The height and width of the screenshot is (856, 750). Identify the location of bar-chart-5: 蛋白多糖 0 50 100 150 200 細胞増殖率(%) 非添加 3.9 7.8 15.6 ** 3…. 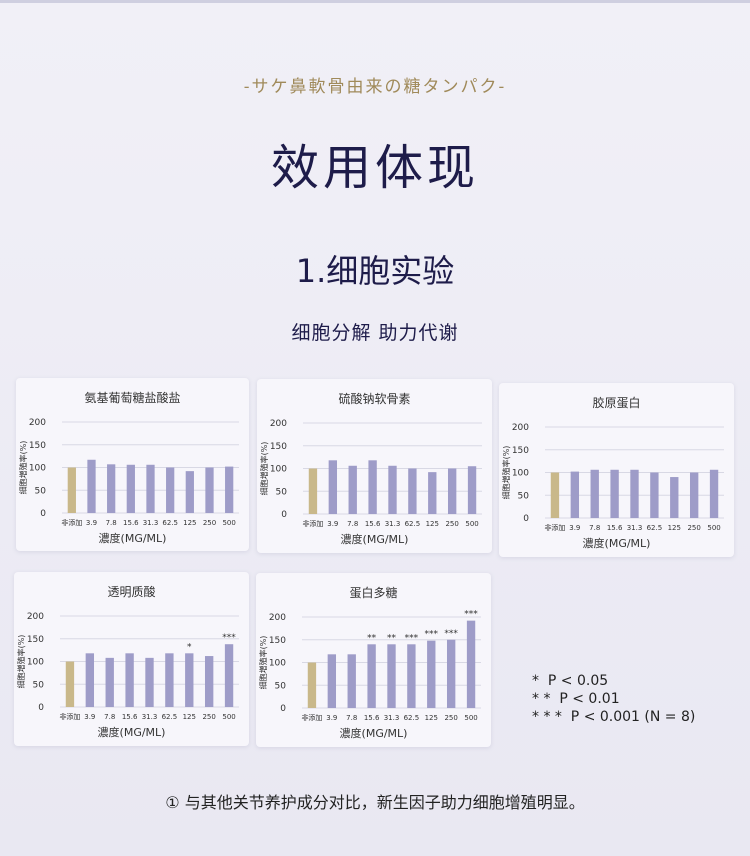
(369, 662).